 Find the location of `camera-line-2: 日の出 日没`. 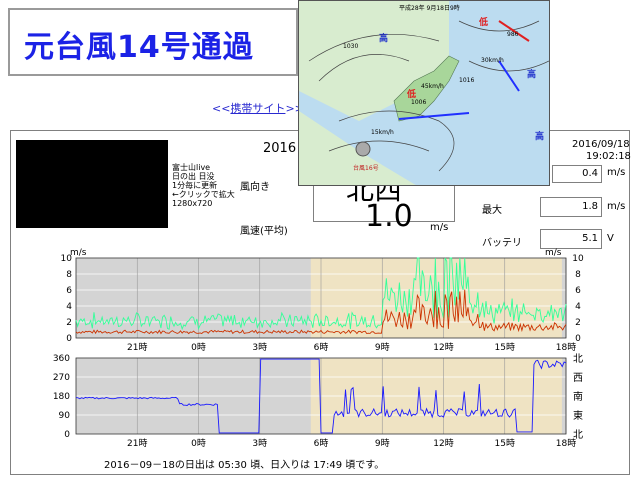

camera-line-2: 日の出 日没 is located at coordinates (193, 176).